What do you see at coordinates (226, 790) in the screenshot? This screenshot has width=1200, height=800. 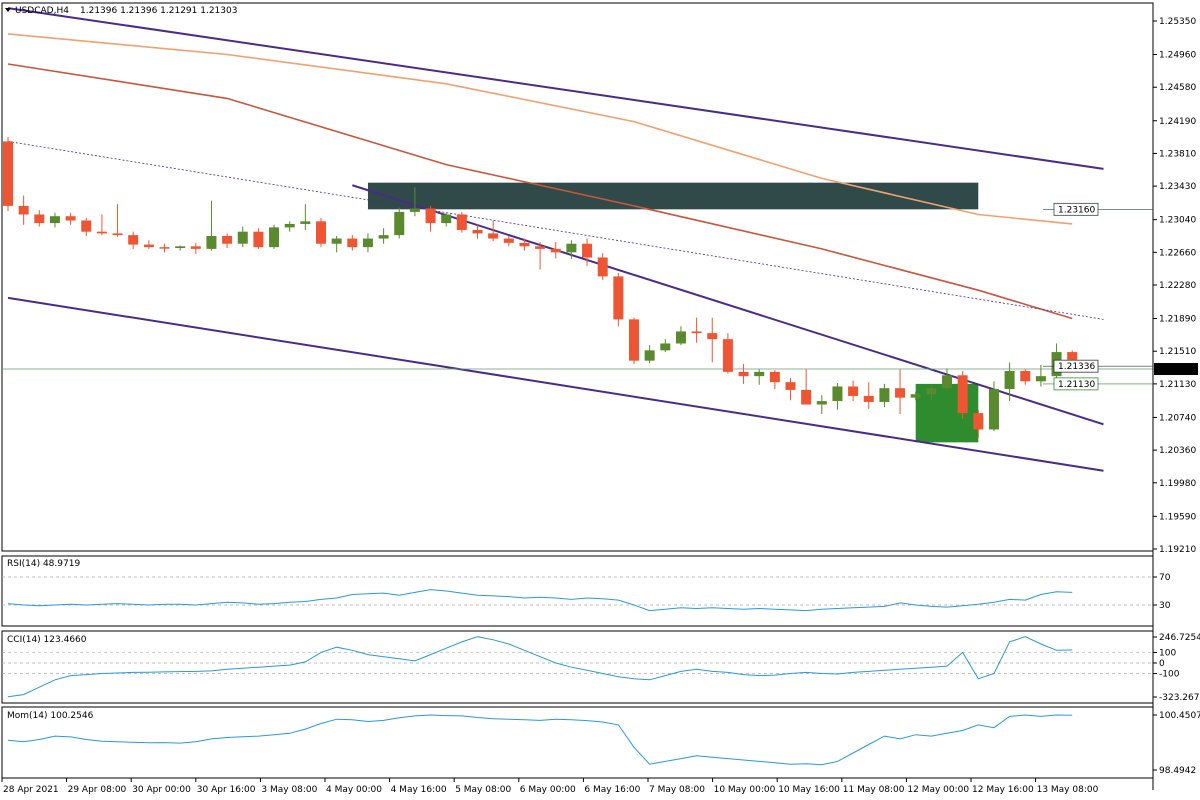 I see `x-tick-label: 30 Apr 16:00` at bounding box center [226, 790].